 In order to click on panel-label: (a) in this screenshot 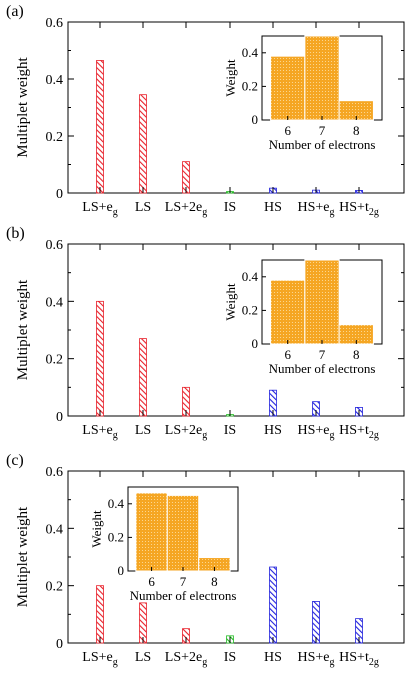, I will do `click(15, 11)`.